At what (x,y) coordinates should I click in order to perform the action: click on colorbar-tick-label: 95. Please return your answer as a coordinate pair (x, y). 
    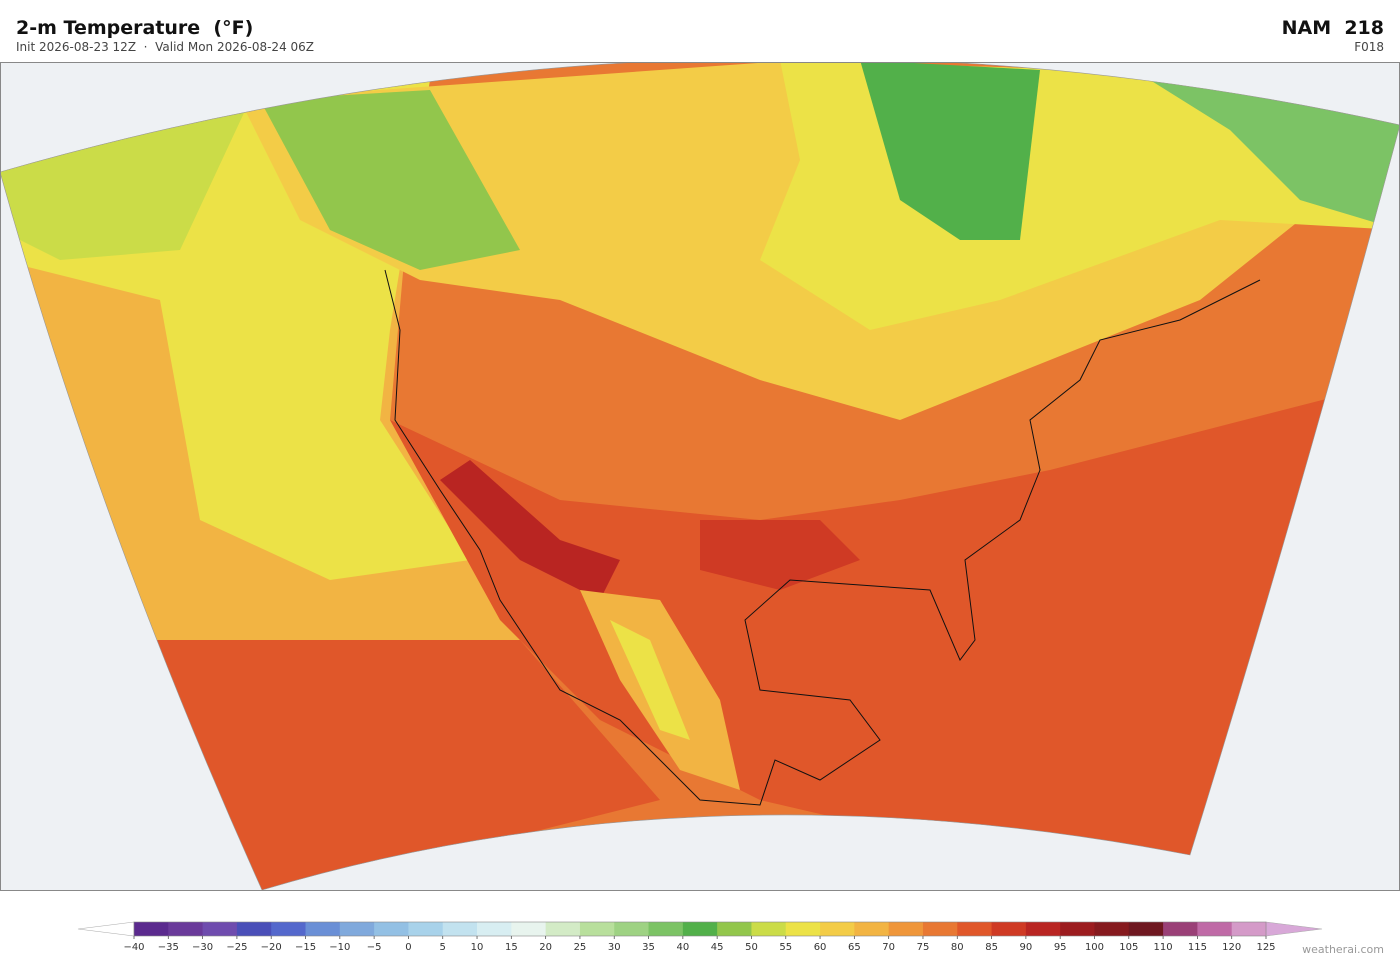
    Looking at the image, I should click on (1060, 947).